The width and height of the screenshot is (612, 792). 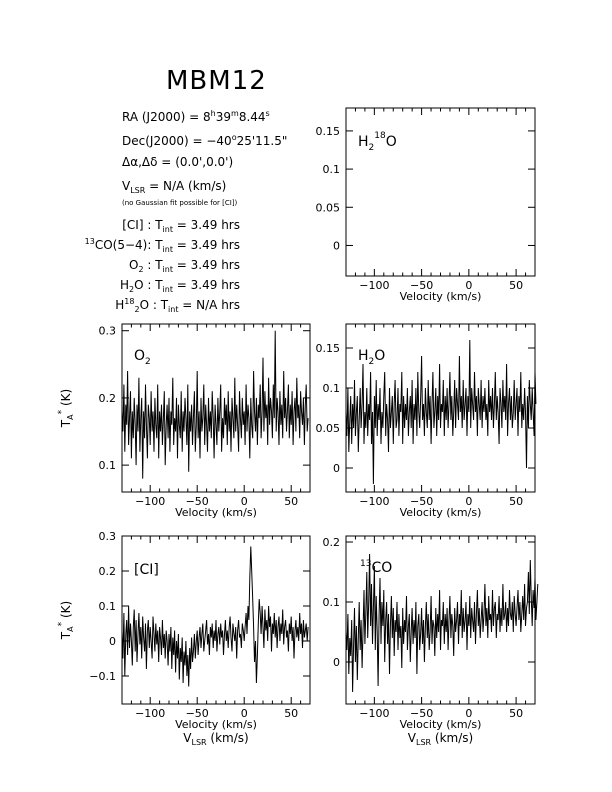 What do you see at coordinates (219, 141) in the screenshot?
I see `dec-degrees: −40` at bounding box center [219, 141].